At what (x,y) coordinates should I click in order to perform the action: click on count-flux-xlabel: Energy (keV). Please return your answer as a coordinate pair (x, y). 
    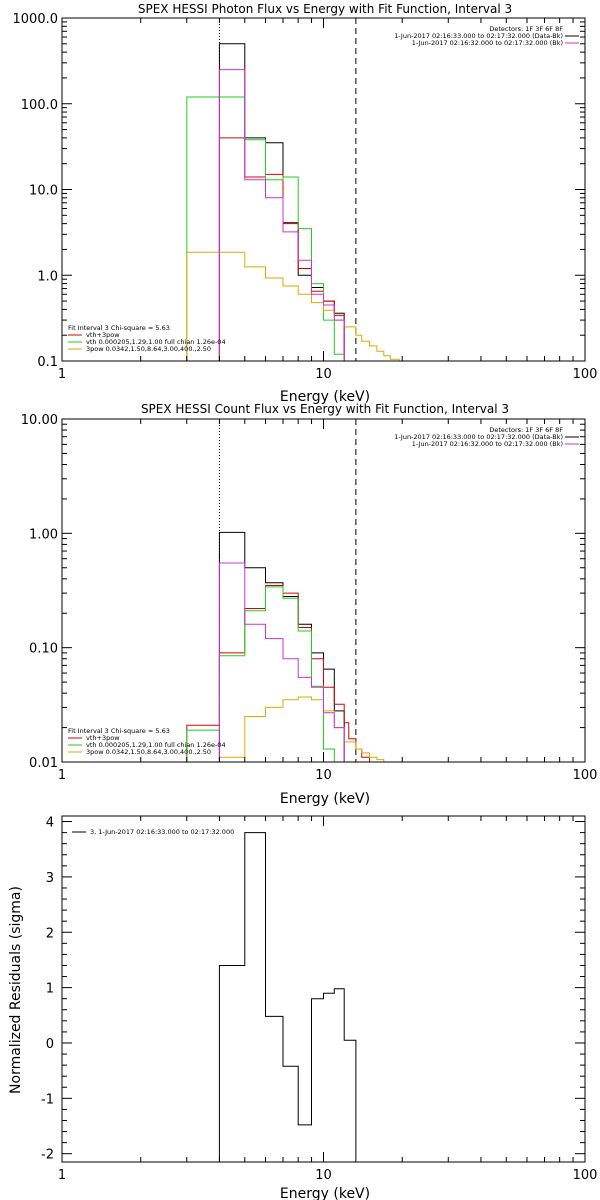
    Looking at the image, I should click on (325, 799).